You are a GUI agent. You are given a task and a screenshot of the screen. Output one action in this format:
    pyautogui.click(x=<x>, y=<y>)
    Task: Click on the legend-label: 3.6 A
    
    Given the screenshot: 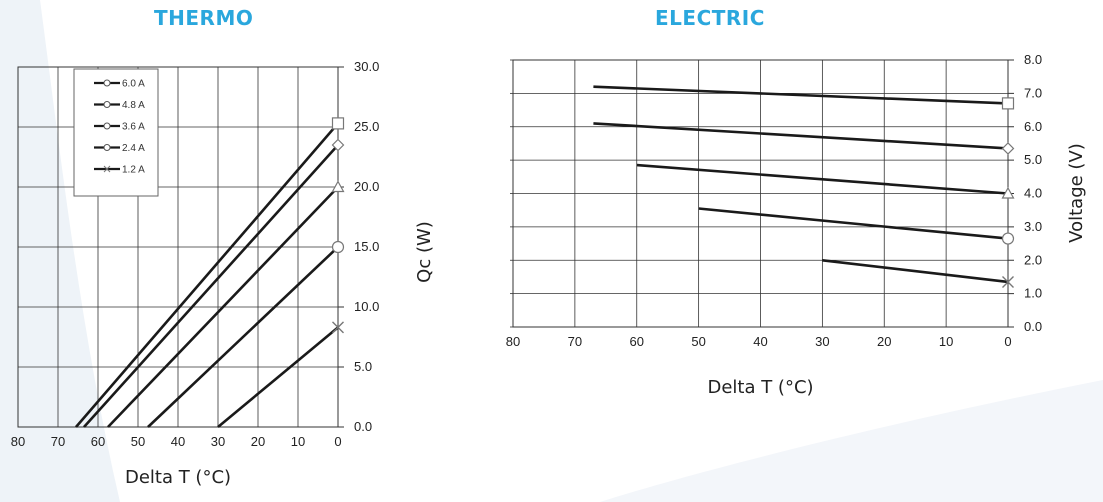 What is the action you would take?
    pyautogui.click(x=133, y=127)
    